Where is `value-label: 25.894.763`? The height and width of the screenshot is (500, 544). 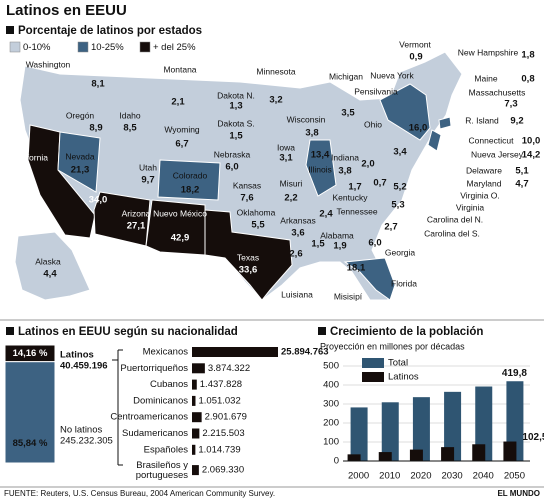
value-label: 25.894.763 is located at coordinates (305, 352).